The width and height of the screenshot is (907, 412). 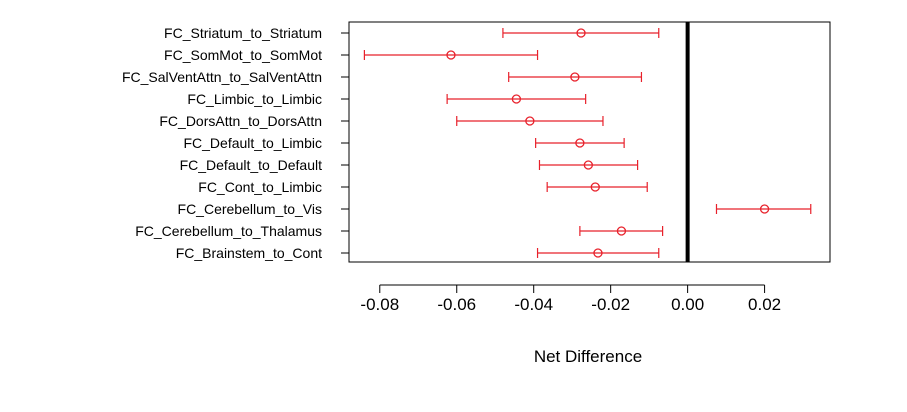 I want to click on x-axis-title: Net Difference, so click(x=588, y=356).